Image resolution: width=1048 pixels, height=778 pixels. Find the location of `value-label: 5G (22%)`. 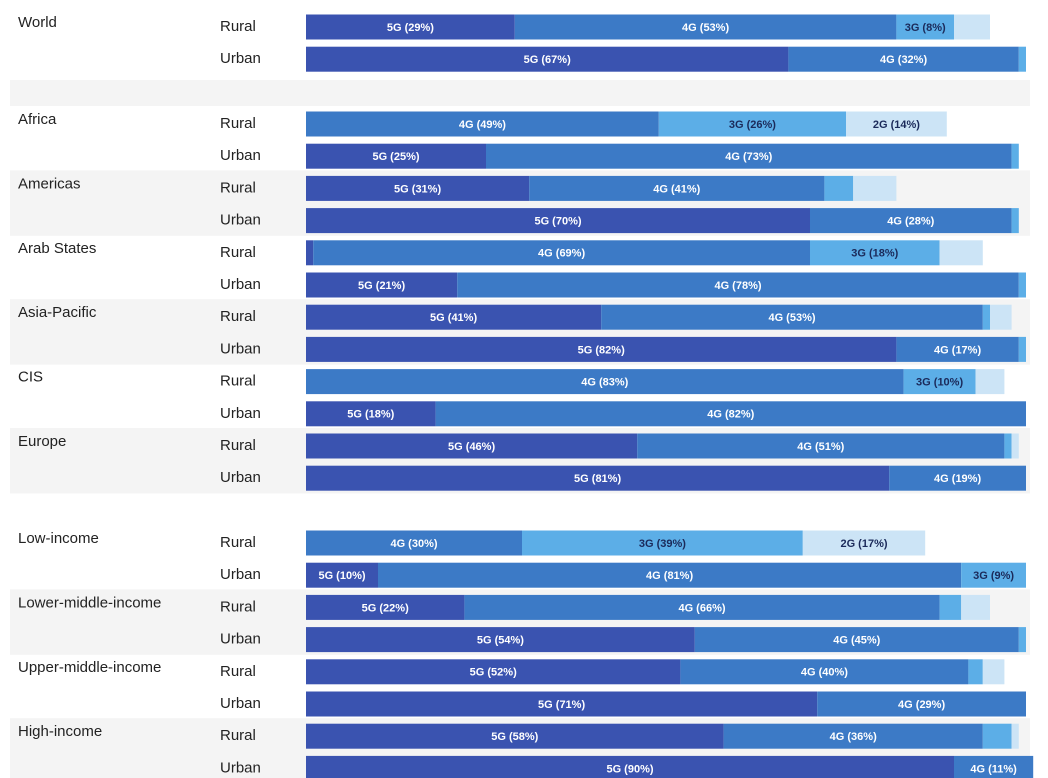

value-label: 5G (22%) is located at coordinates (385, 608).